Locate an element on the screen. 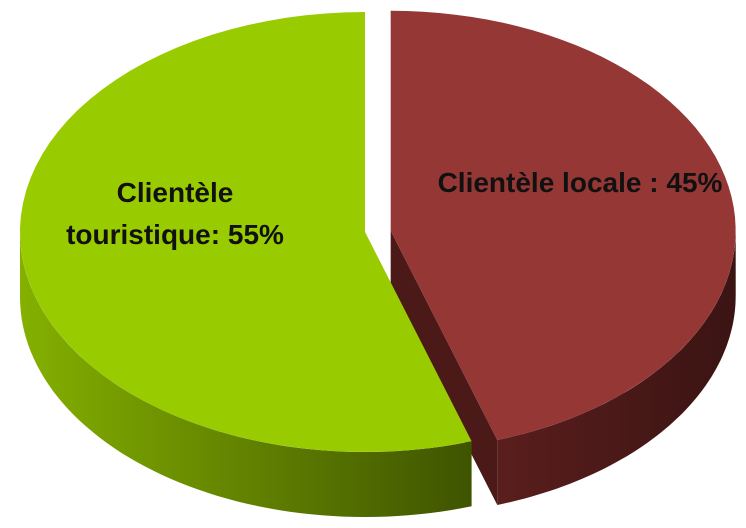  data-label: Clientèle locale :45% is located at coordinates (580, 183).